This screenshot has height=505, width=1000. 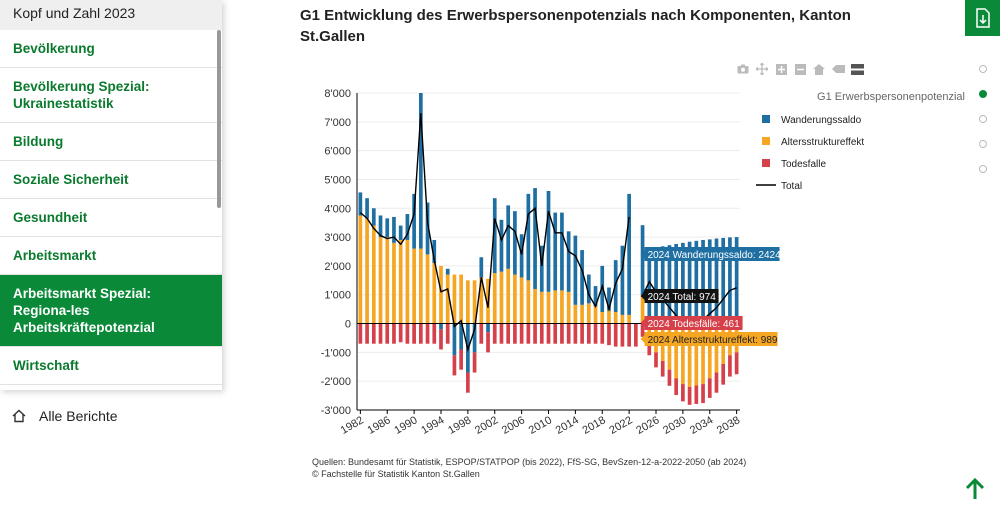 What do you see at coordinates (819, 69) in the screenshot?
I see `reset-home-icon` at bounding box center [819, 69].